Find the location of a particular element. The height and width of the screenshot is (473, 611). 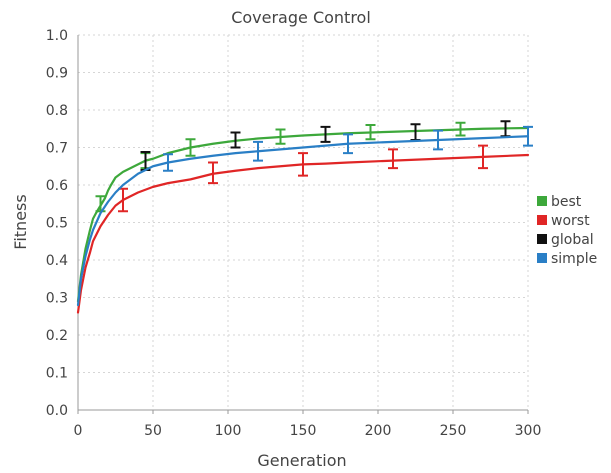

y-tick-label: 1.0 is located at coordinates (57, 36).